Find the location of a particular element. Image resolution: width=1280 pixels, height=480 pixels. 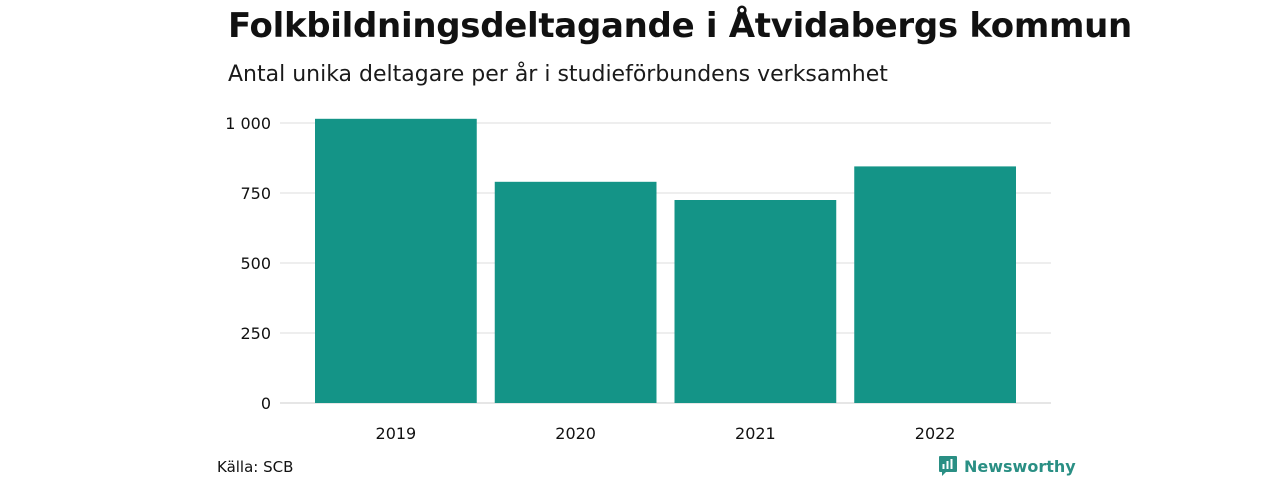

x-tick-label: 2022 is located at coordinates (935, 433).